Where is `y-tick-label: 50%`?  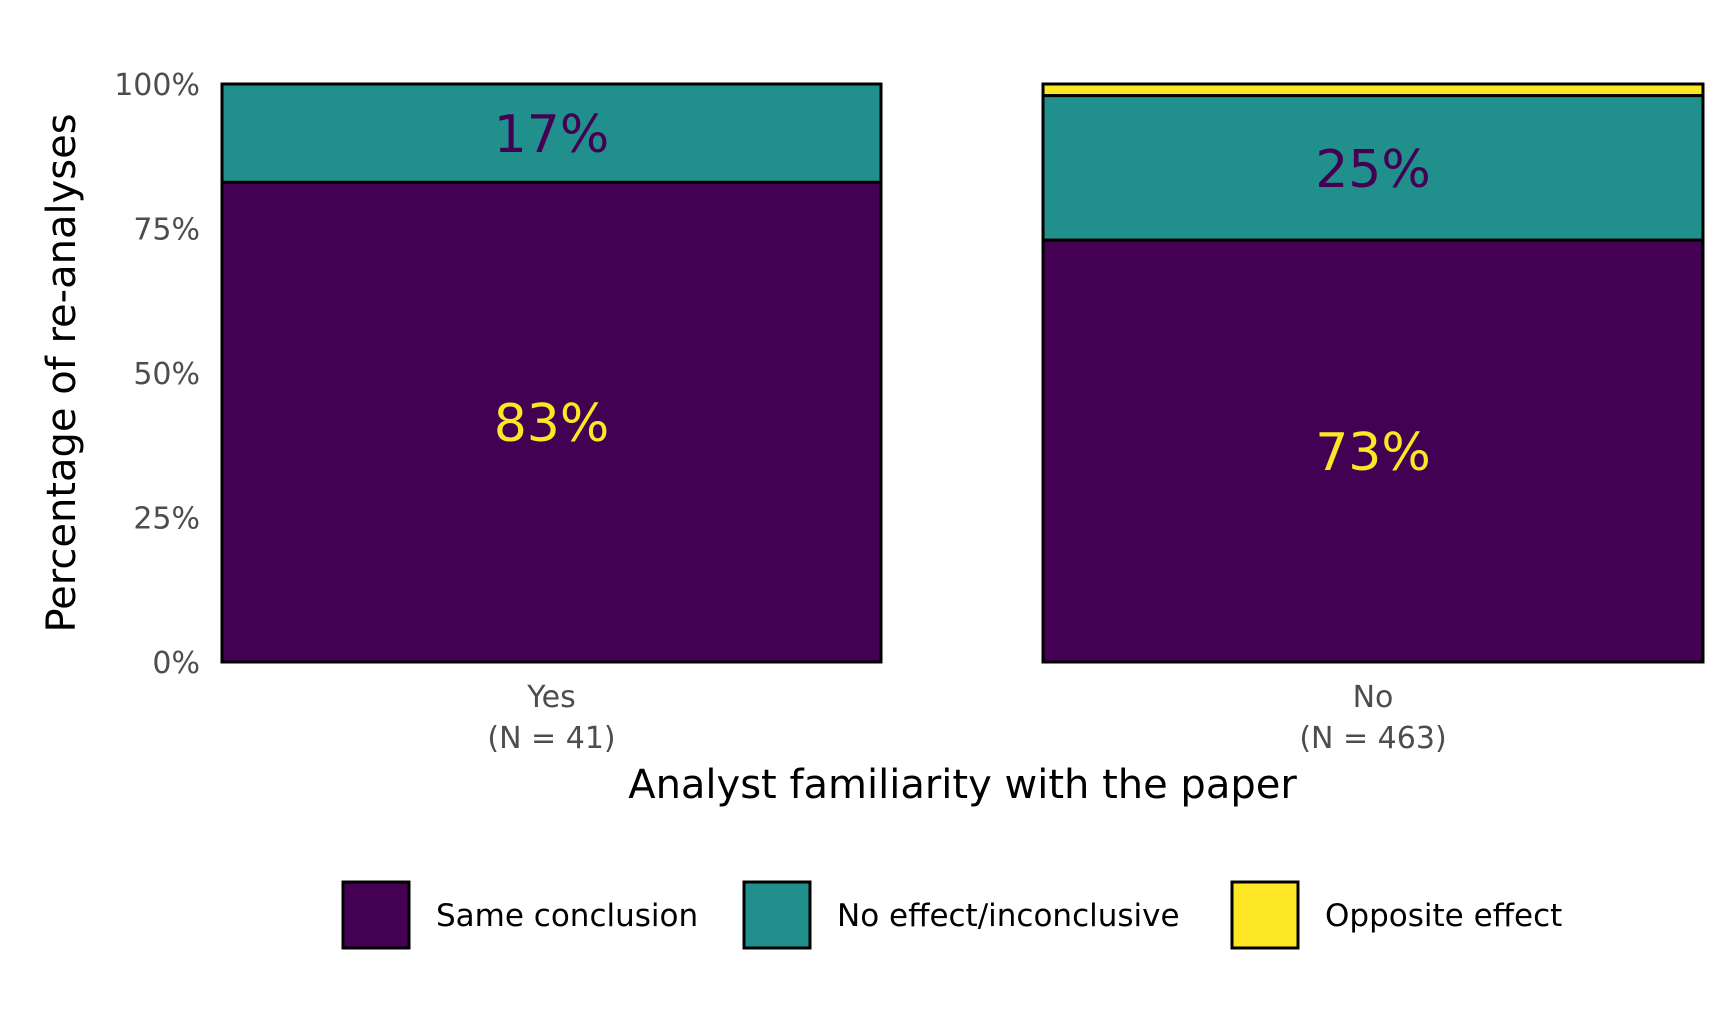 y-tick-label: 50% is located at coordinates (166, 374).